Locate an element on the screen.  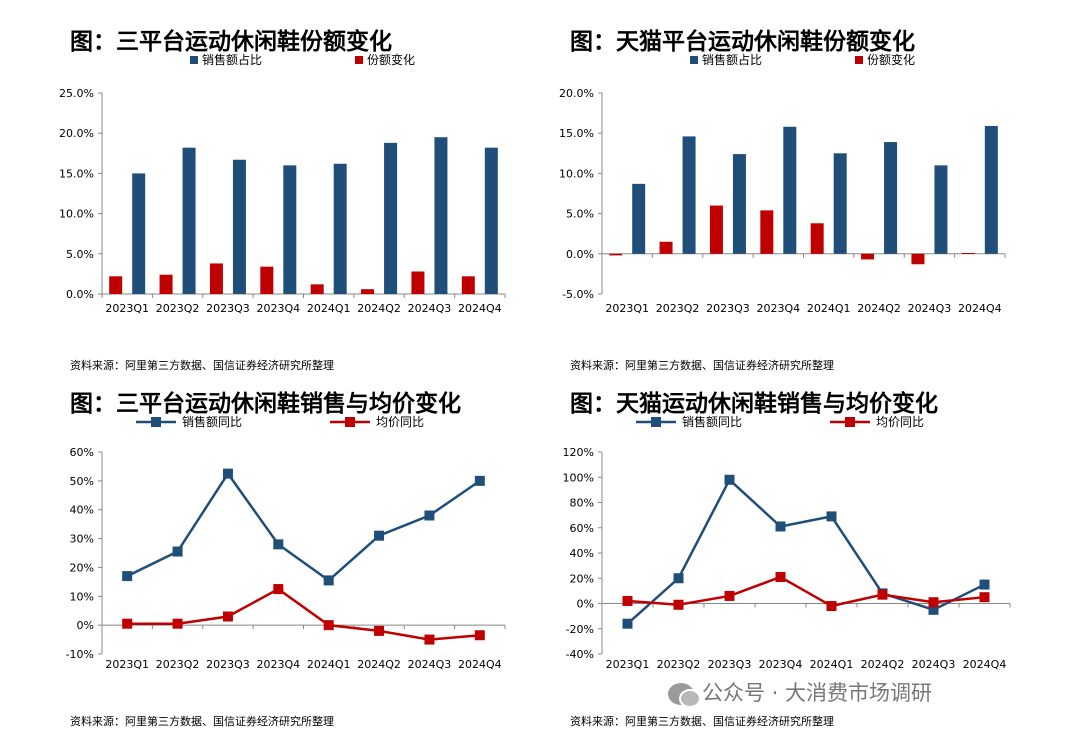
chart-title: 图：三平台运动休闲鞋份额变化 is located at coordinates (231, 42).